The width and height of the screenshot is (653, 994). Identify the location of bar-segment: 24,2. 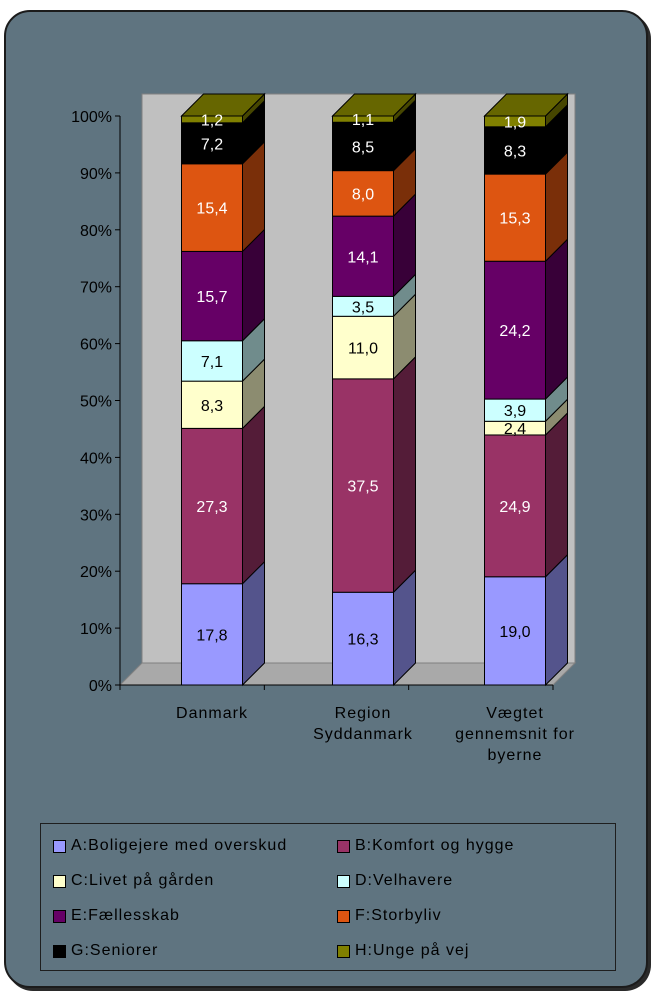
(526, 319).